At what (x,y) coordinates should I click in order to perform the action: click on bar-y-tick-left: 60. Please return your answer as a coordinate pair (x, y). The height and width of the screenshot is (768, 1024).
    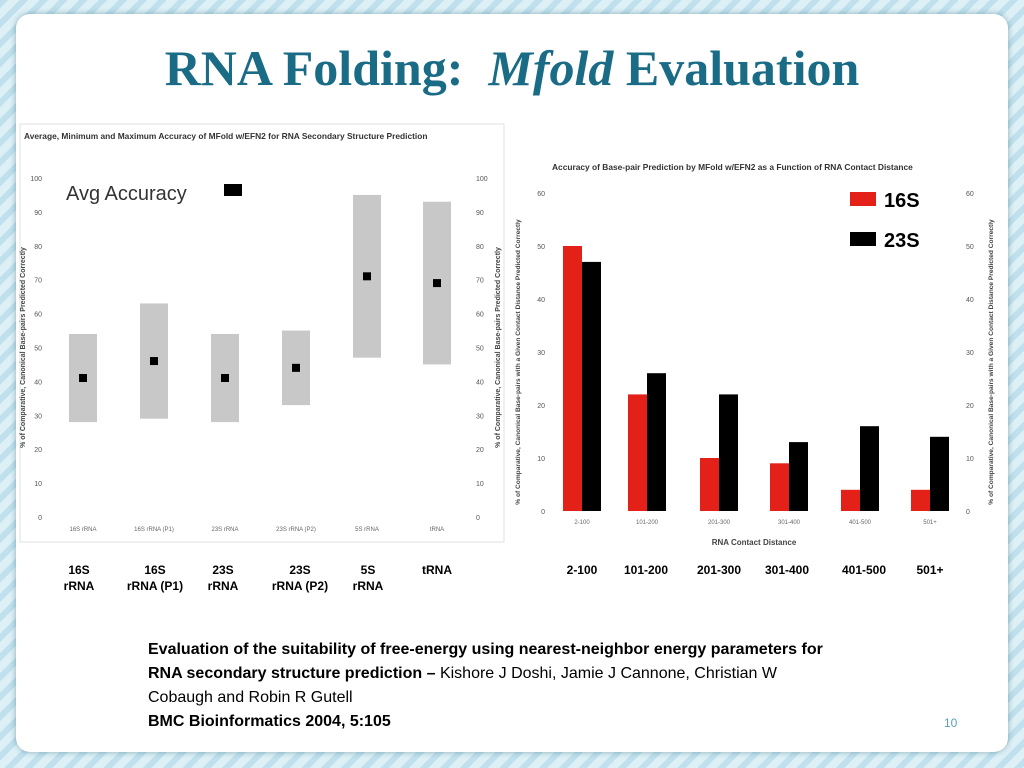
    Looking at the image, I should click on (541, 194).